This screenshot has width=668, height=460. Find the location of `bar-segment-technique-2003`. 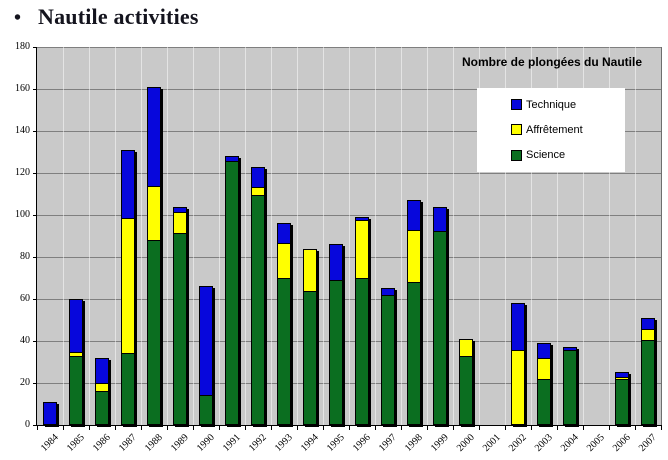

bar-segment-technique-2003 is located at coordinates (544, 351).